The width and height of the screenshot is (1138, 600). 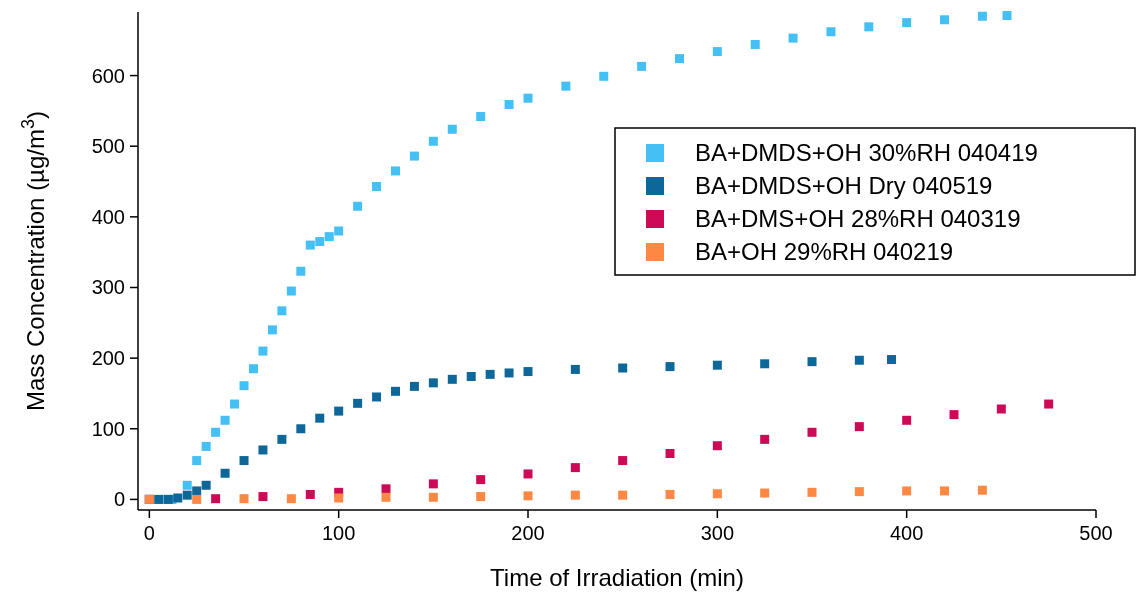 What do you see at coordinates (528, 533) in the screenshot?
I see `x-tick-label: 200` at bounding box center [528, 533].